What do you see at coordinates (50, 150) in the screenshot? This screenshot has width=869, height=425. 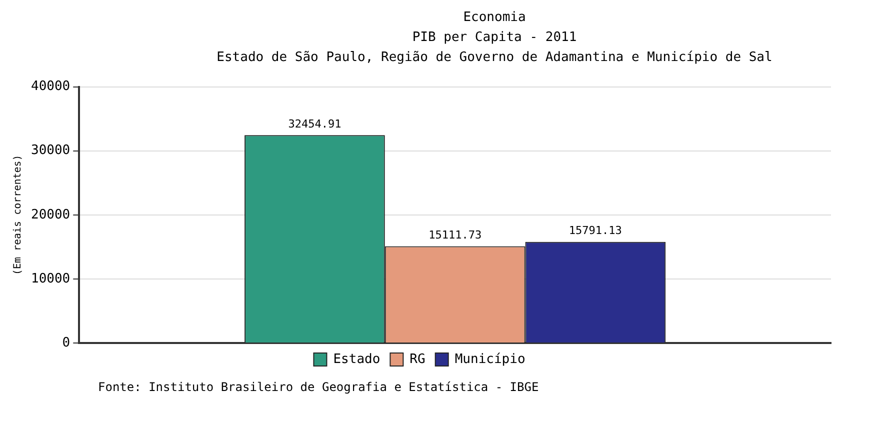 I see `y-tick-label: 30000` at bounding box center [50, 150].